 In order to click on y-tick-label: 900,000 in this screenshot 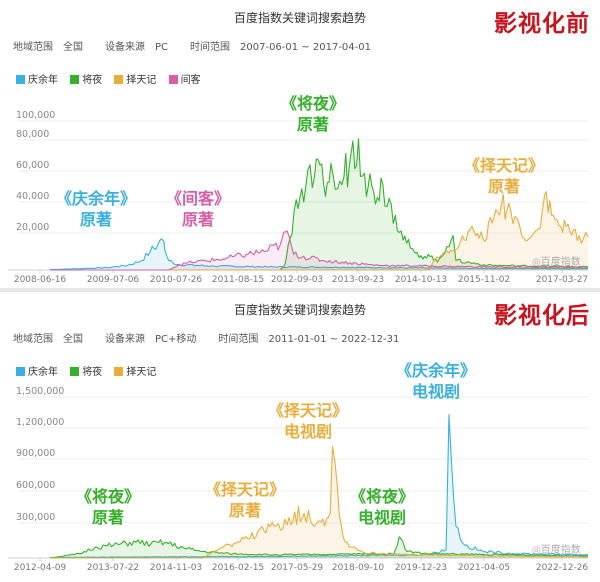, I will do `click(35, 453)`.